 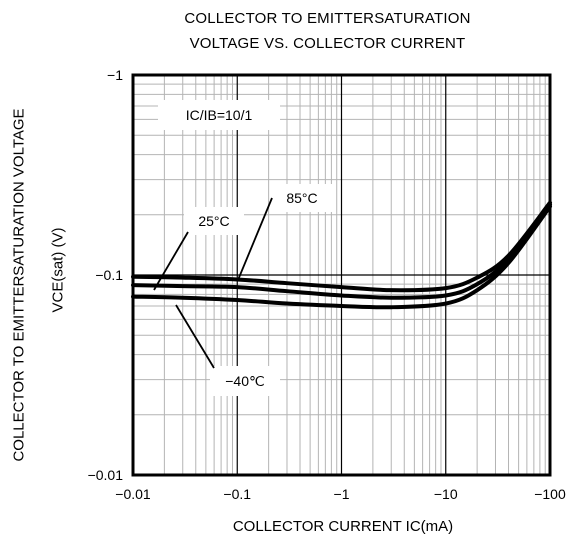 I want to click on x-tick-label: −100, so click(x=550, y=494).